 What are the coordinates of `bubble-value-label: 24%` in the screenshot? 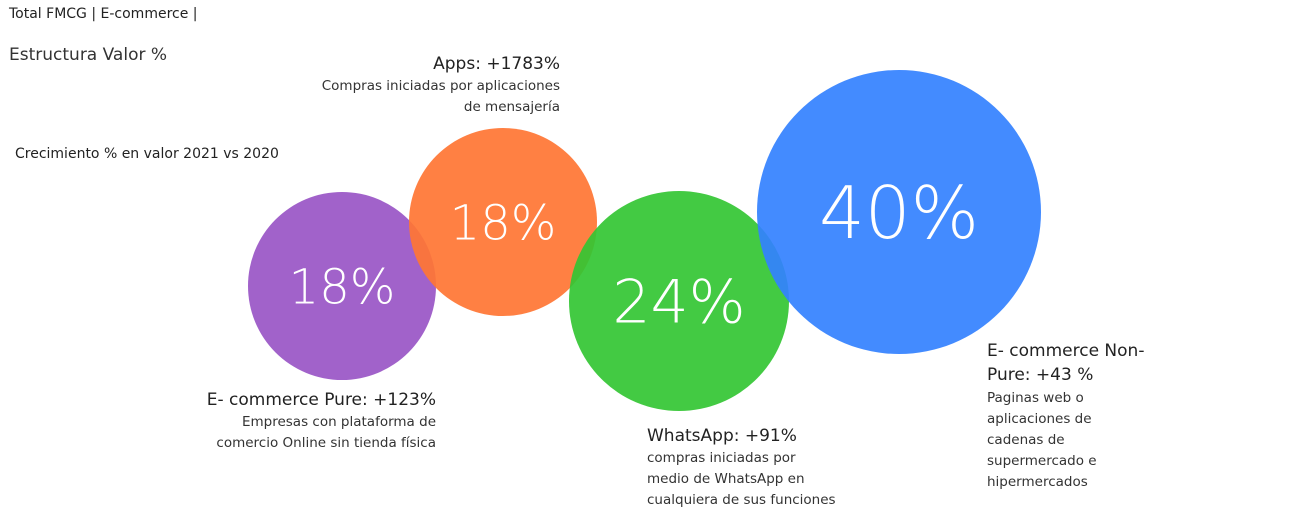 It's located at (678, 303).